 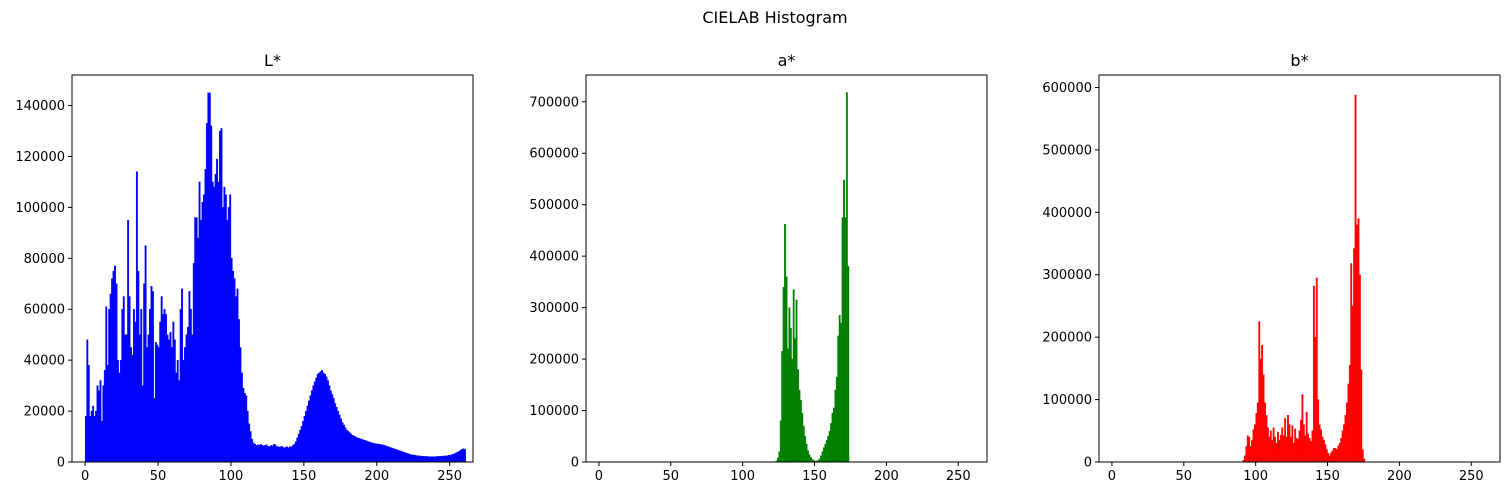 What do you see at coordinates (158, 473) in the screenshot?
I see `x-tick: 50` at bounding box center [158, 473].